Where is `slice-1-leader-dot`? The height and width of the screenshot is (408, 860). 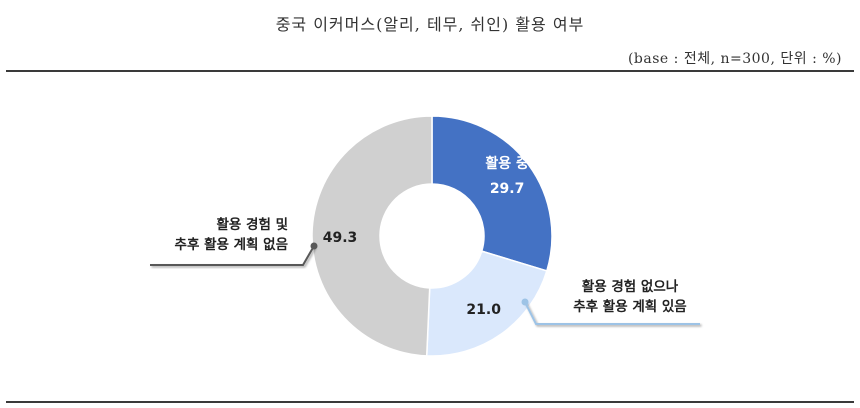 slice-1-leader-dot is located at coordinates (525, 302).